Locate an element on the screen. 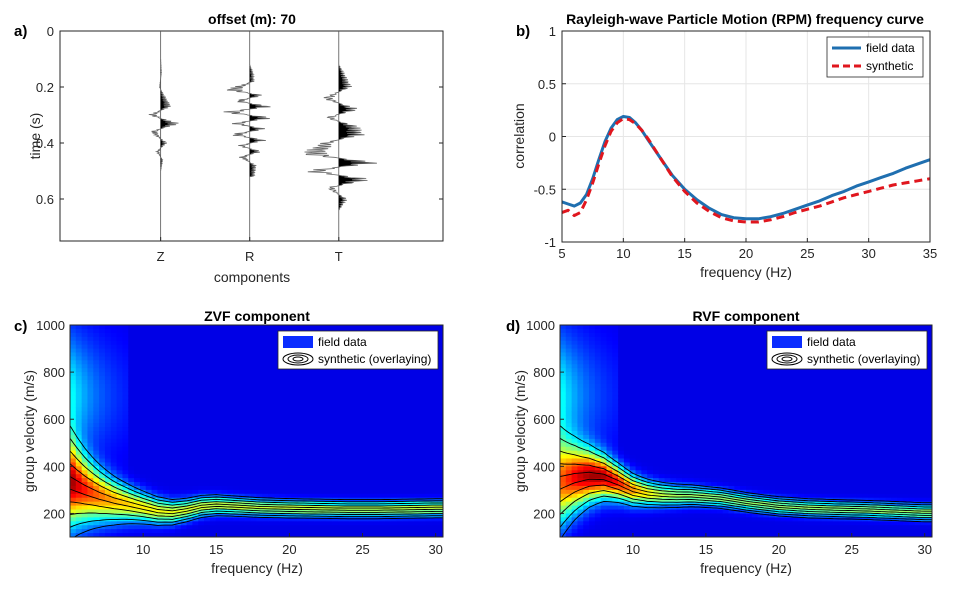  panel-label-a: a) is located at coordinates (20, 31).